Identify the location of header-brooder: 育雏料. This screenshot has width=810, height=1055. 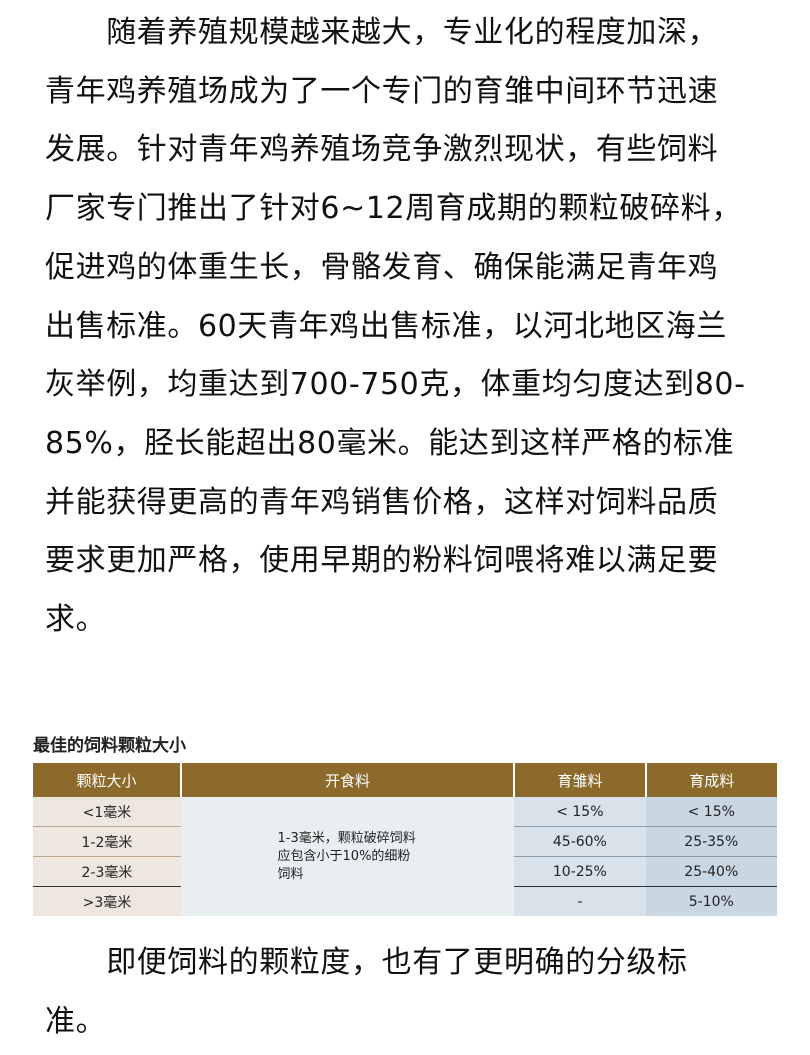
(580, 780).